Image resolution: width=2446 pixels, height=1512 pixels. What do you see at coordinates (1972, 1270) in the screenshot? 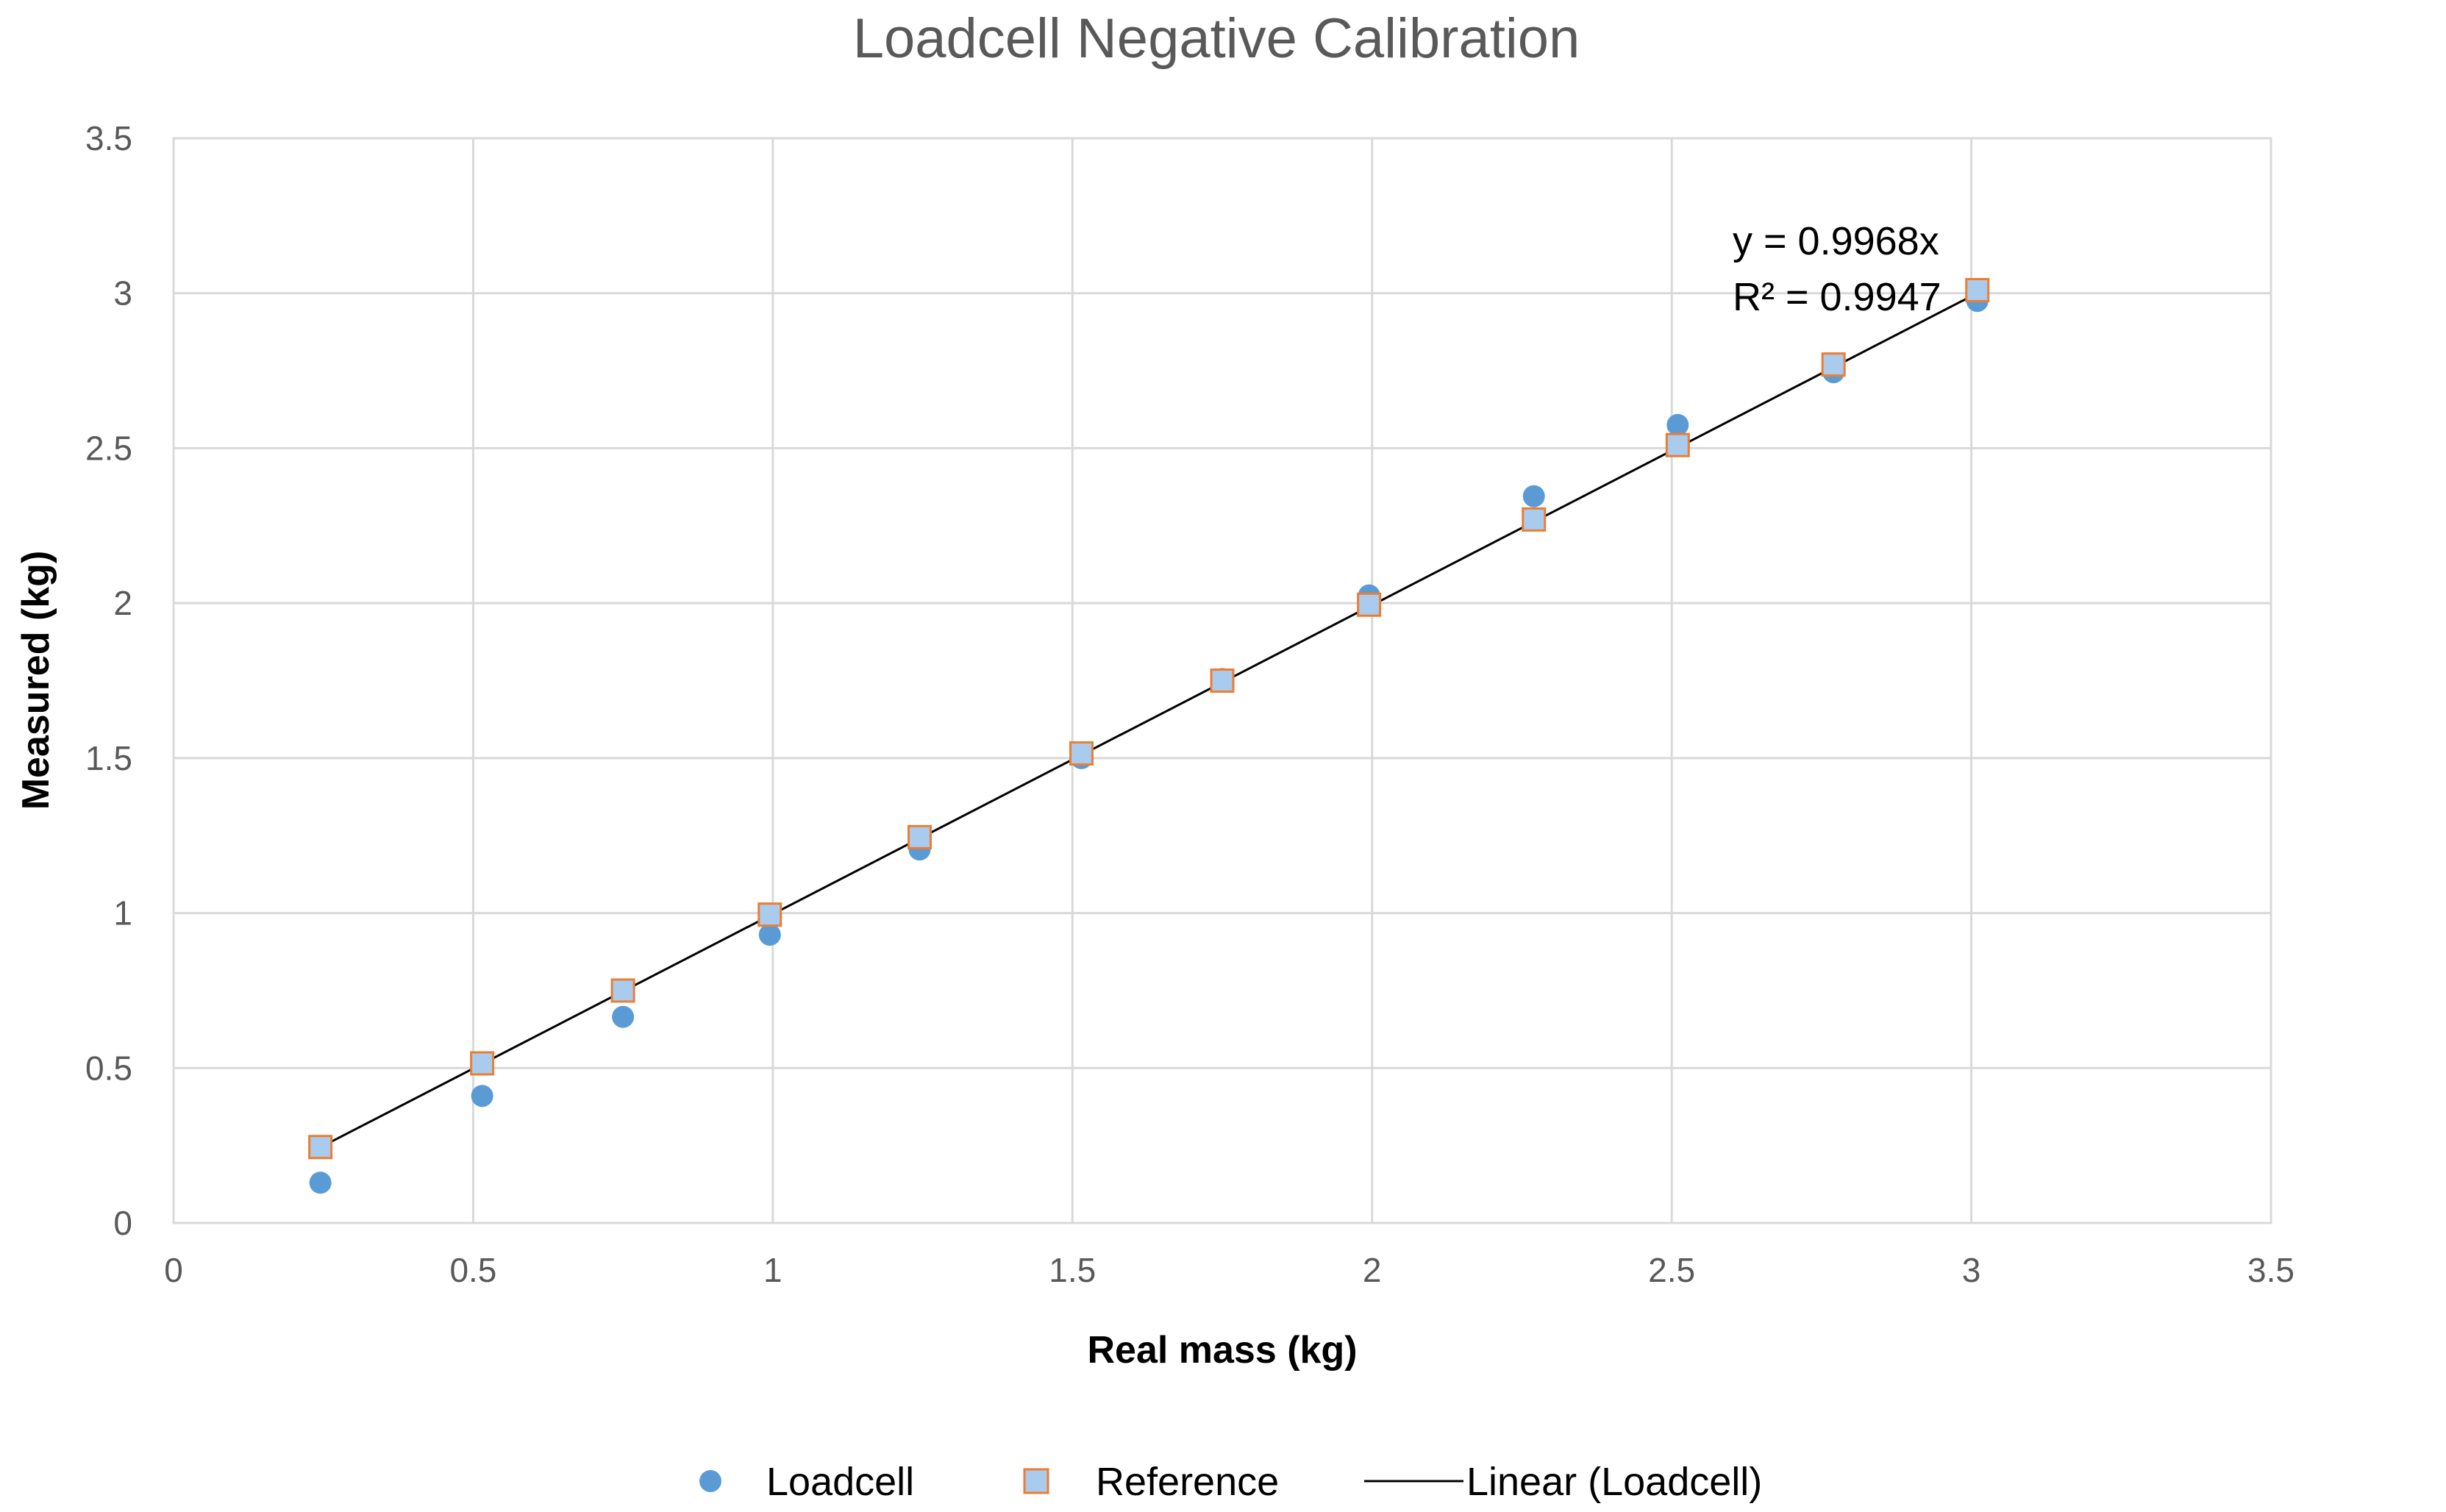
I see `x-tick-label: 3` at bounding box center [1972, 1270].